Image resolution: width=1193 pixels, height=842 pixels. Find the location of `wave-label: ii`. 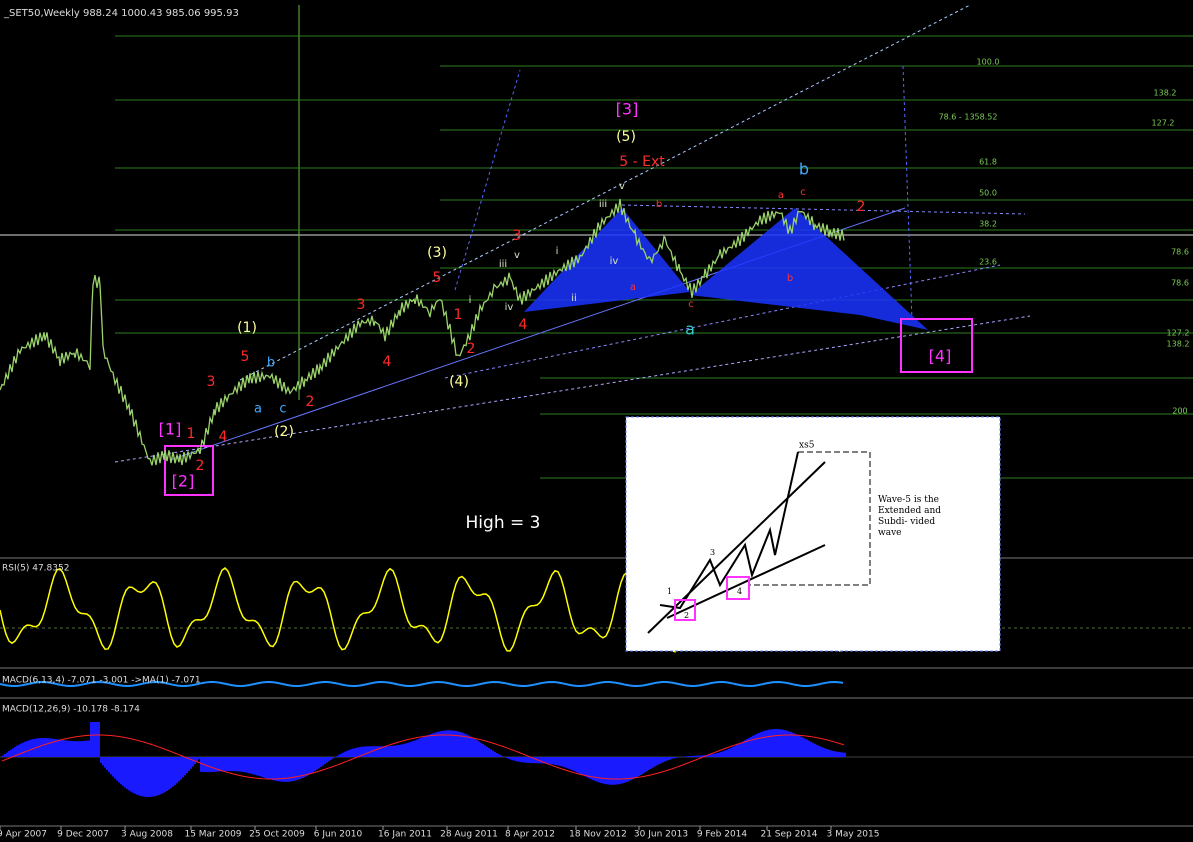

wave-label: ii is located at coordinates (574, 298).